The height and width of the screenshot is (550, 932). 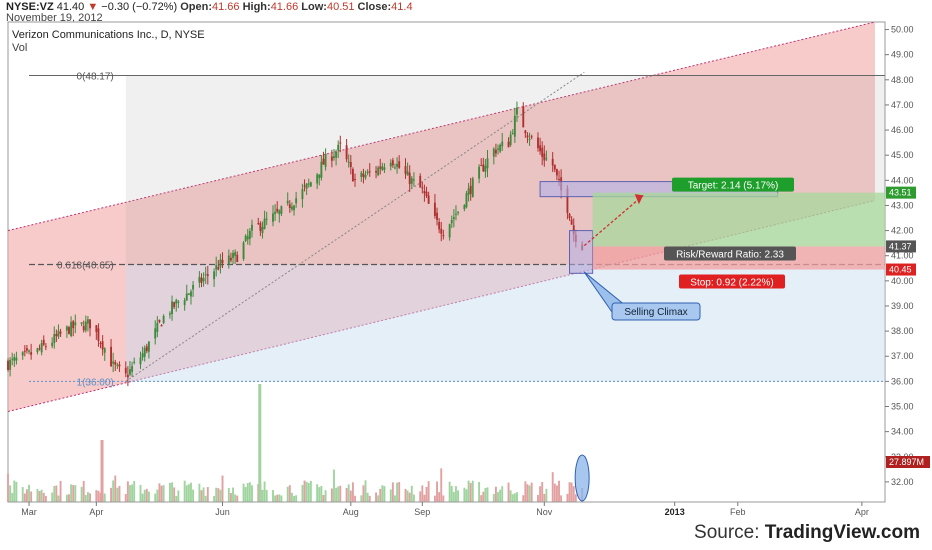 What do you see at coordinates (314, 7) in the screenshot?
I see `low-label: Low:` at bounding box center [314, 7].